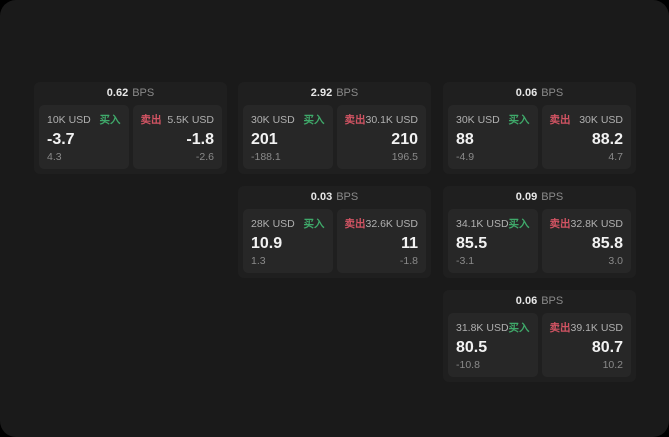  What do you see at coordinates (597, 327) in the screenshot?
I see `sell-notional: 39.1K USD` at bounding box center [597, 327].